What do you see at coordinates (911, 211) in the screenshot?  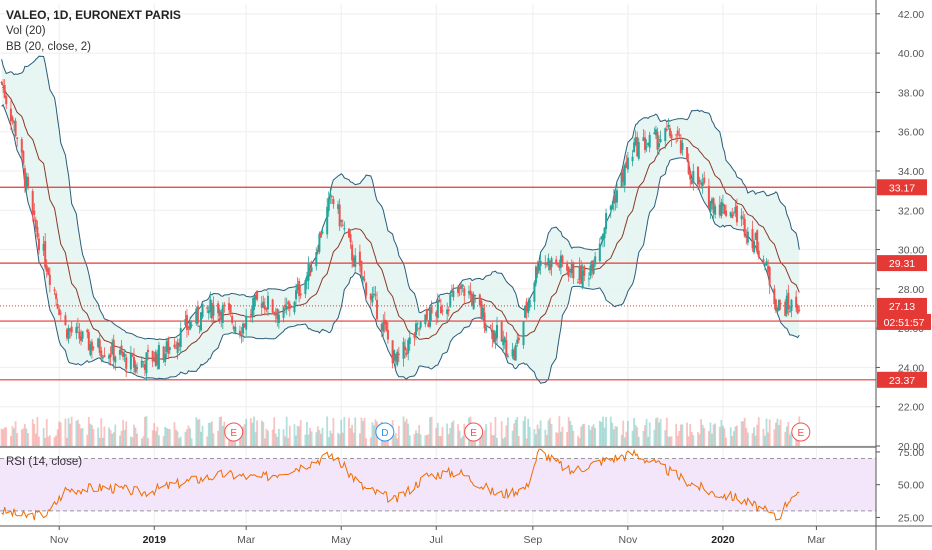 I see `price-axis-label: 32.00` at bounding box center [911, 211].